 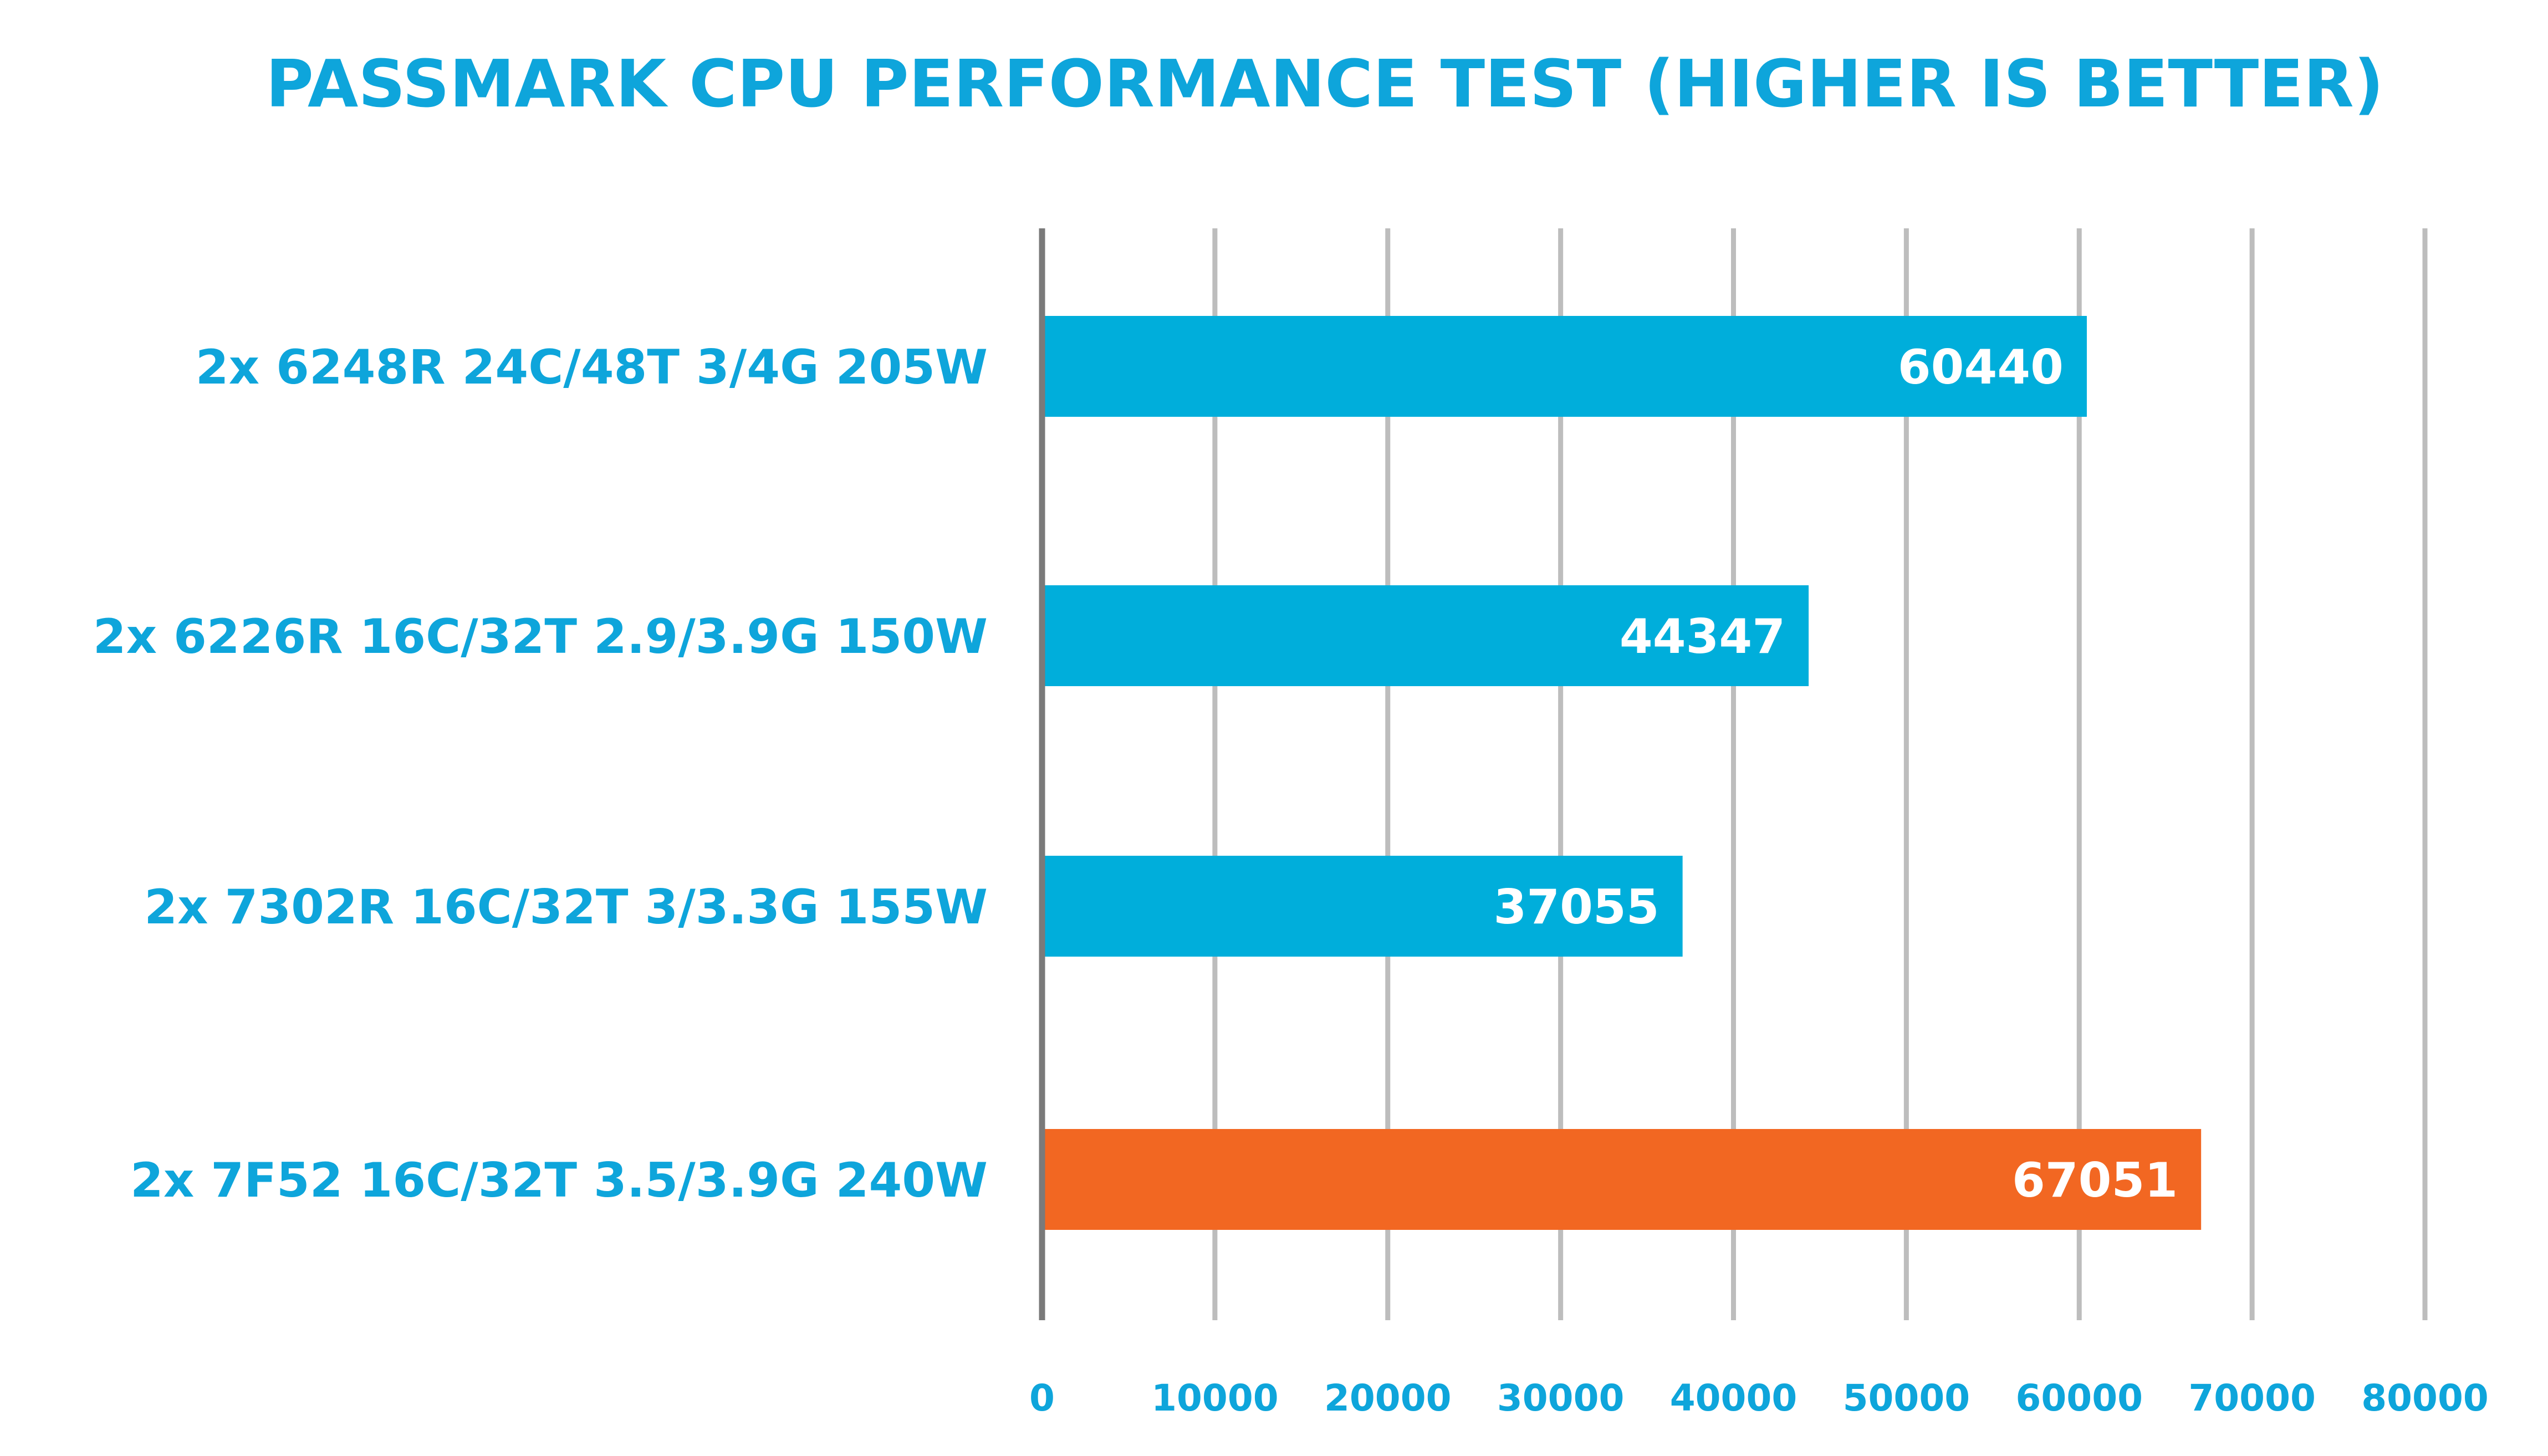 I want to click on category-label: 2x 7302R 16C/32T 3/3.3G 155W, so click(x=566, y=907).